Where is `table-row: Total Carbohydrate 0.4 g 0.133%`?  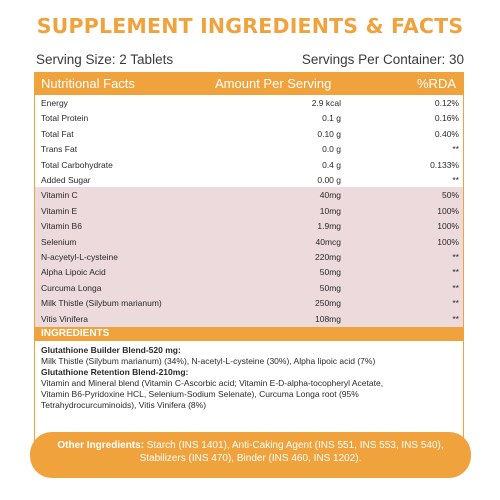 table-row: Total Carbohydrate 0.4 g 0.133% is located at coordinates (249, 165).